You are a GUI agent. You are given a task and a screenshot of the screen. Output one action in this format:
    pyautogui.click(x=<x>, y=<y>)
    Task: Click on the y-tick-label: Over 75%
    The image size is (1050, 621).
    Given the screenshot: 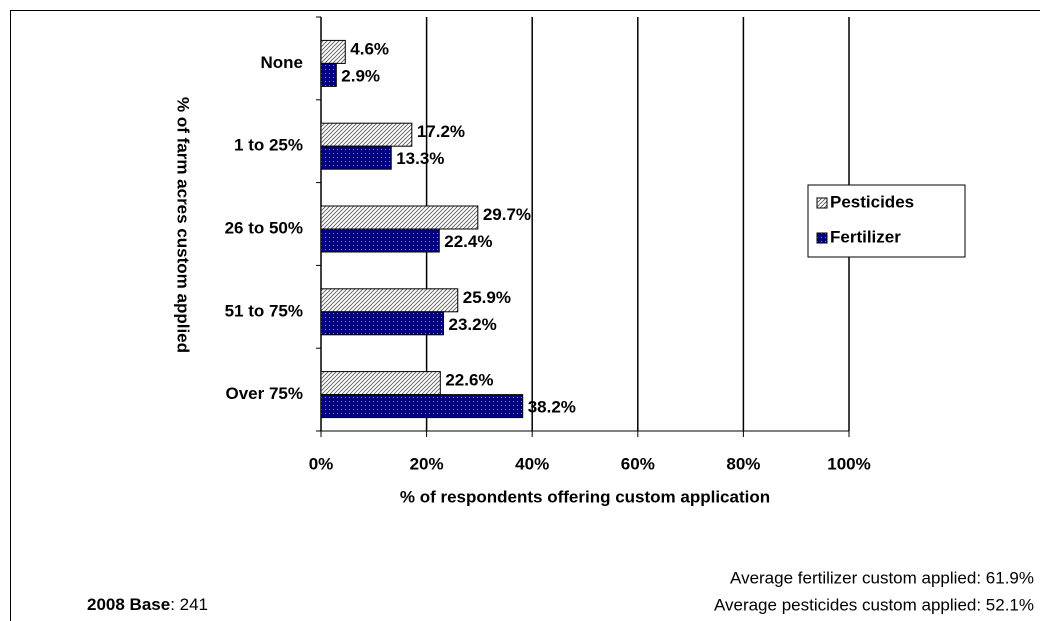 What is the action you would take?
    pyautogui.click(x=265, y=393)
    